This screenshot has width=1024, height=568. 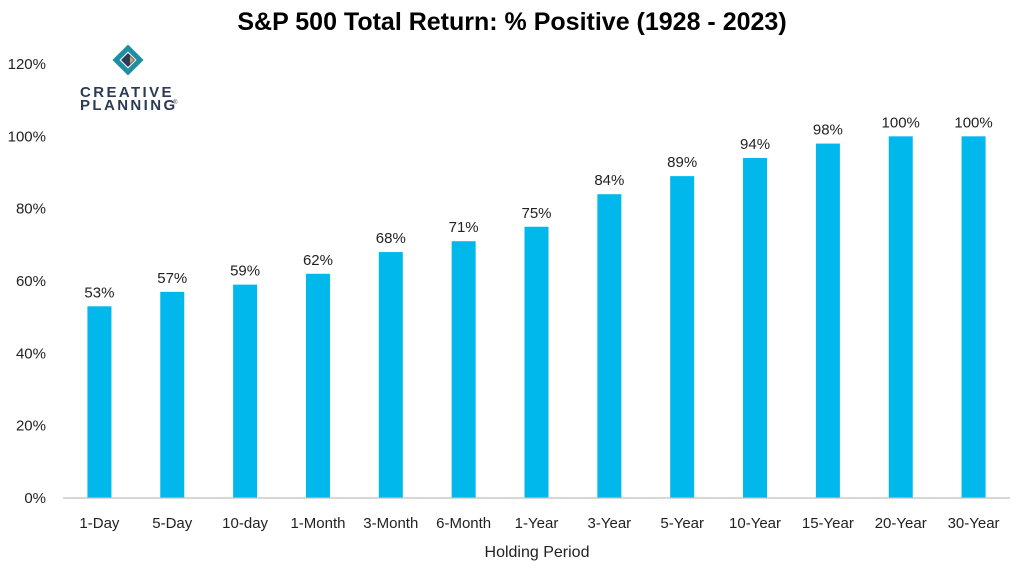 What do you see at coordinates (317, 385) in the screenshot?
I see `bar-1-month` at bounding box center [317, 385].